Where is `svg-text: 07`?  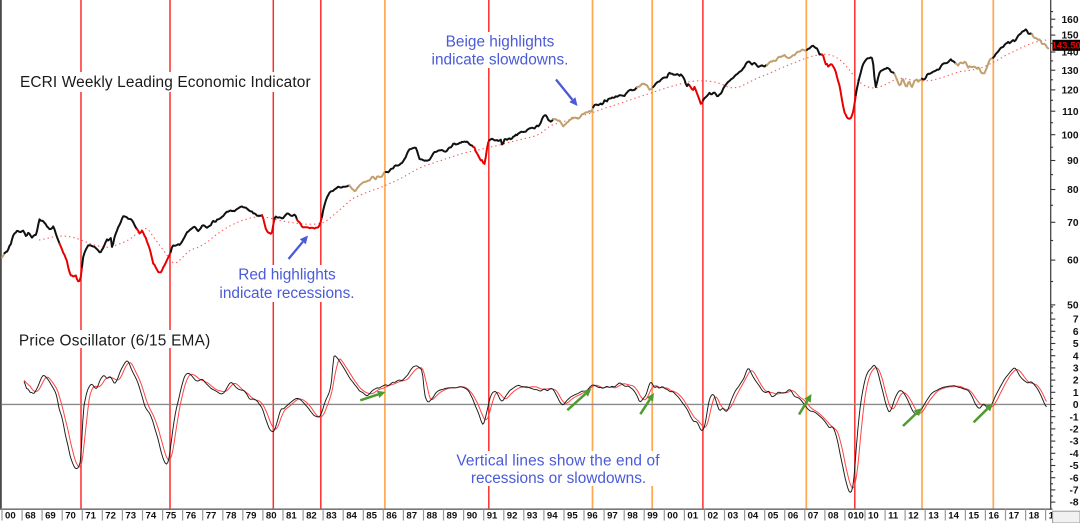
svg-text: 07 is located at coordinates (813, 516).